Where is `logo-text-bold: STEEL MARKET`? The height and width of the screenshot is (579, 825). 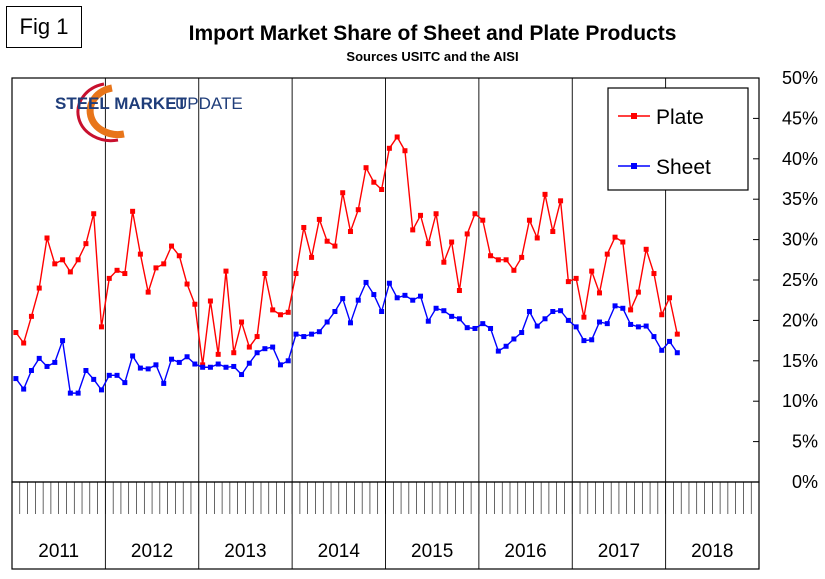 logo-text-bold: STEEL MARKET is located at coordinates (121, 103).